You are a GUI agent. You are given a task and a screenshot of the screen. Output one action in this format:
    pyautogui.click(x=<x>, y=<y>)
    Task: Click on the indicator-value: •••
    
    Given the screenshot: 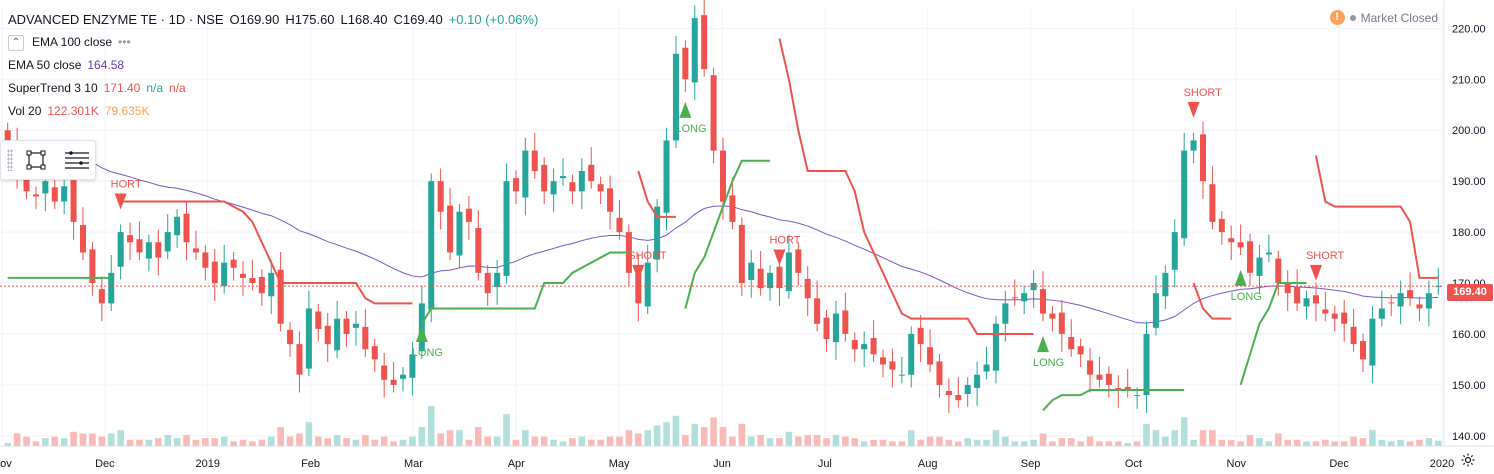 What is the action you would take?
    pyautogui.click(x=124, y=42)
    